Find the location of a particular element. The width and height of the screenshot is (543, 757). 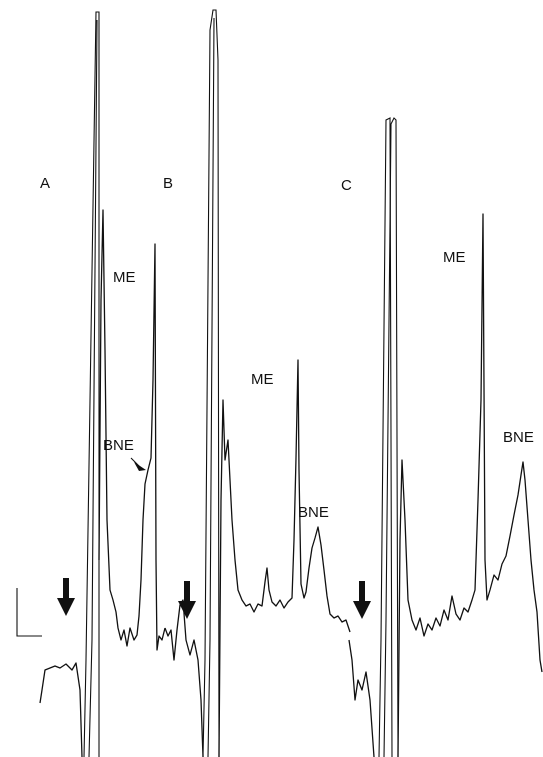

peak-bne-label-c: BNE is located at coordinates (518, 437).